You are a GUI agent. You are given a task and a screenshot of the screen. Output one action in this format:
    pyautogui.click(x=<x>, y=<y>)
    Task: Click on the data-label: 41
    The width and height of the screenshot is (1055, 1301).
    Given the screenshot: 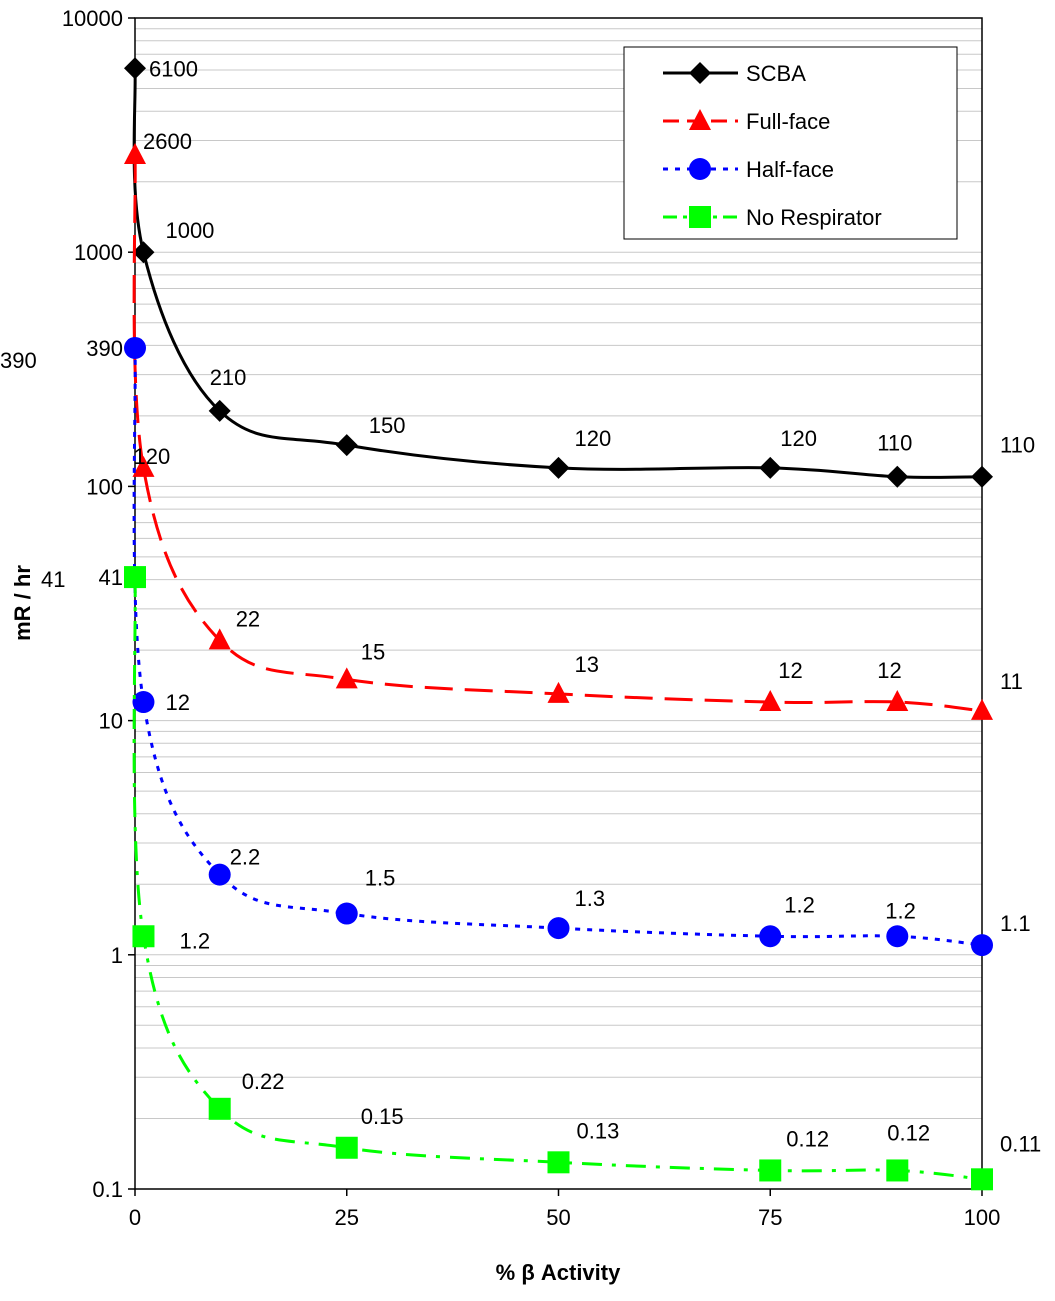 What is the action you would take?
    pyautogui.click(x=53, y=579)
    